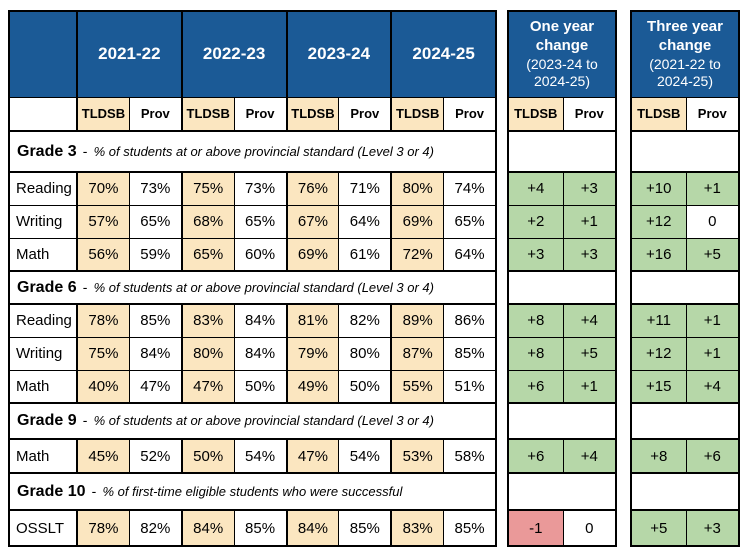 Image resolution: width=745 pixels, height=555 pixels. What do you see at coordinates (155, 456) in the screenshot?
I see `score-cell: 52%` at bounding box center [155, 456].